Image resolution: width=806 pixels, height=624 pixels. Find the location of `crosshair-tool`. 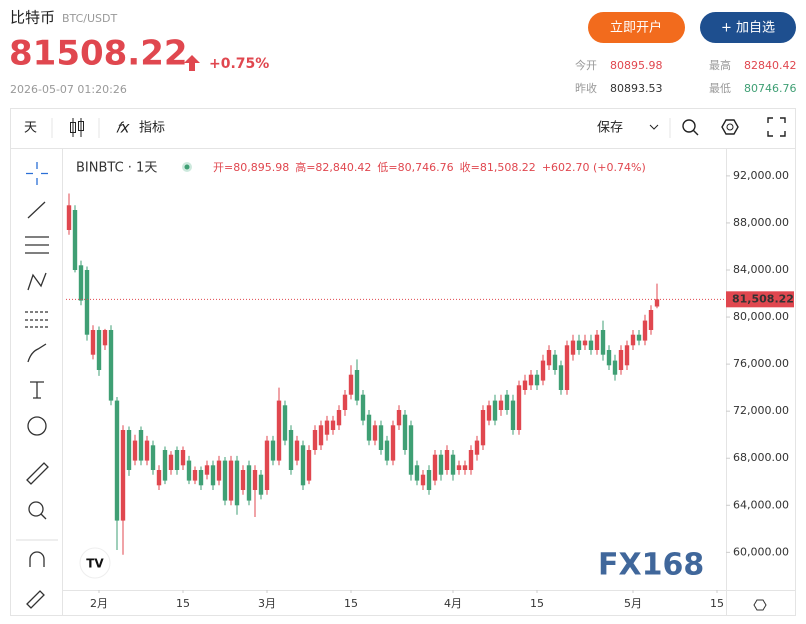

crosshair-tool is located at coordinates (37, 173).